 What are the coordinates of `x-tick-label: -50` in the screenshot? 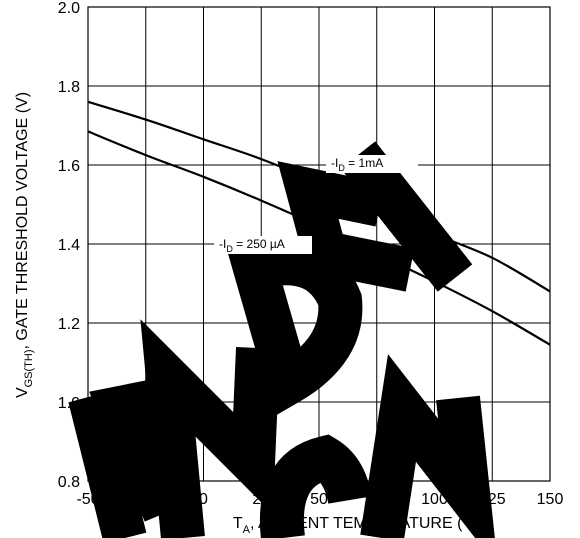 It's located at (87, 499).